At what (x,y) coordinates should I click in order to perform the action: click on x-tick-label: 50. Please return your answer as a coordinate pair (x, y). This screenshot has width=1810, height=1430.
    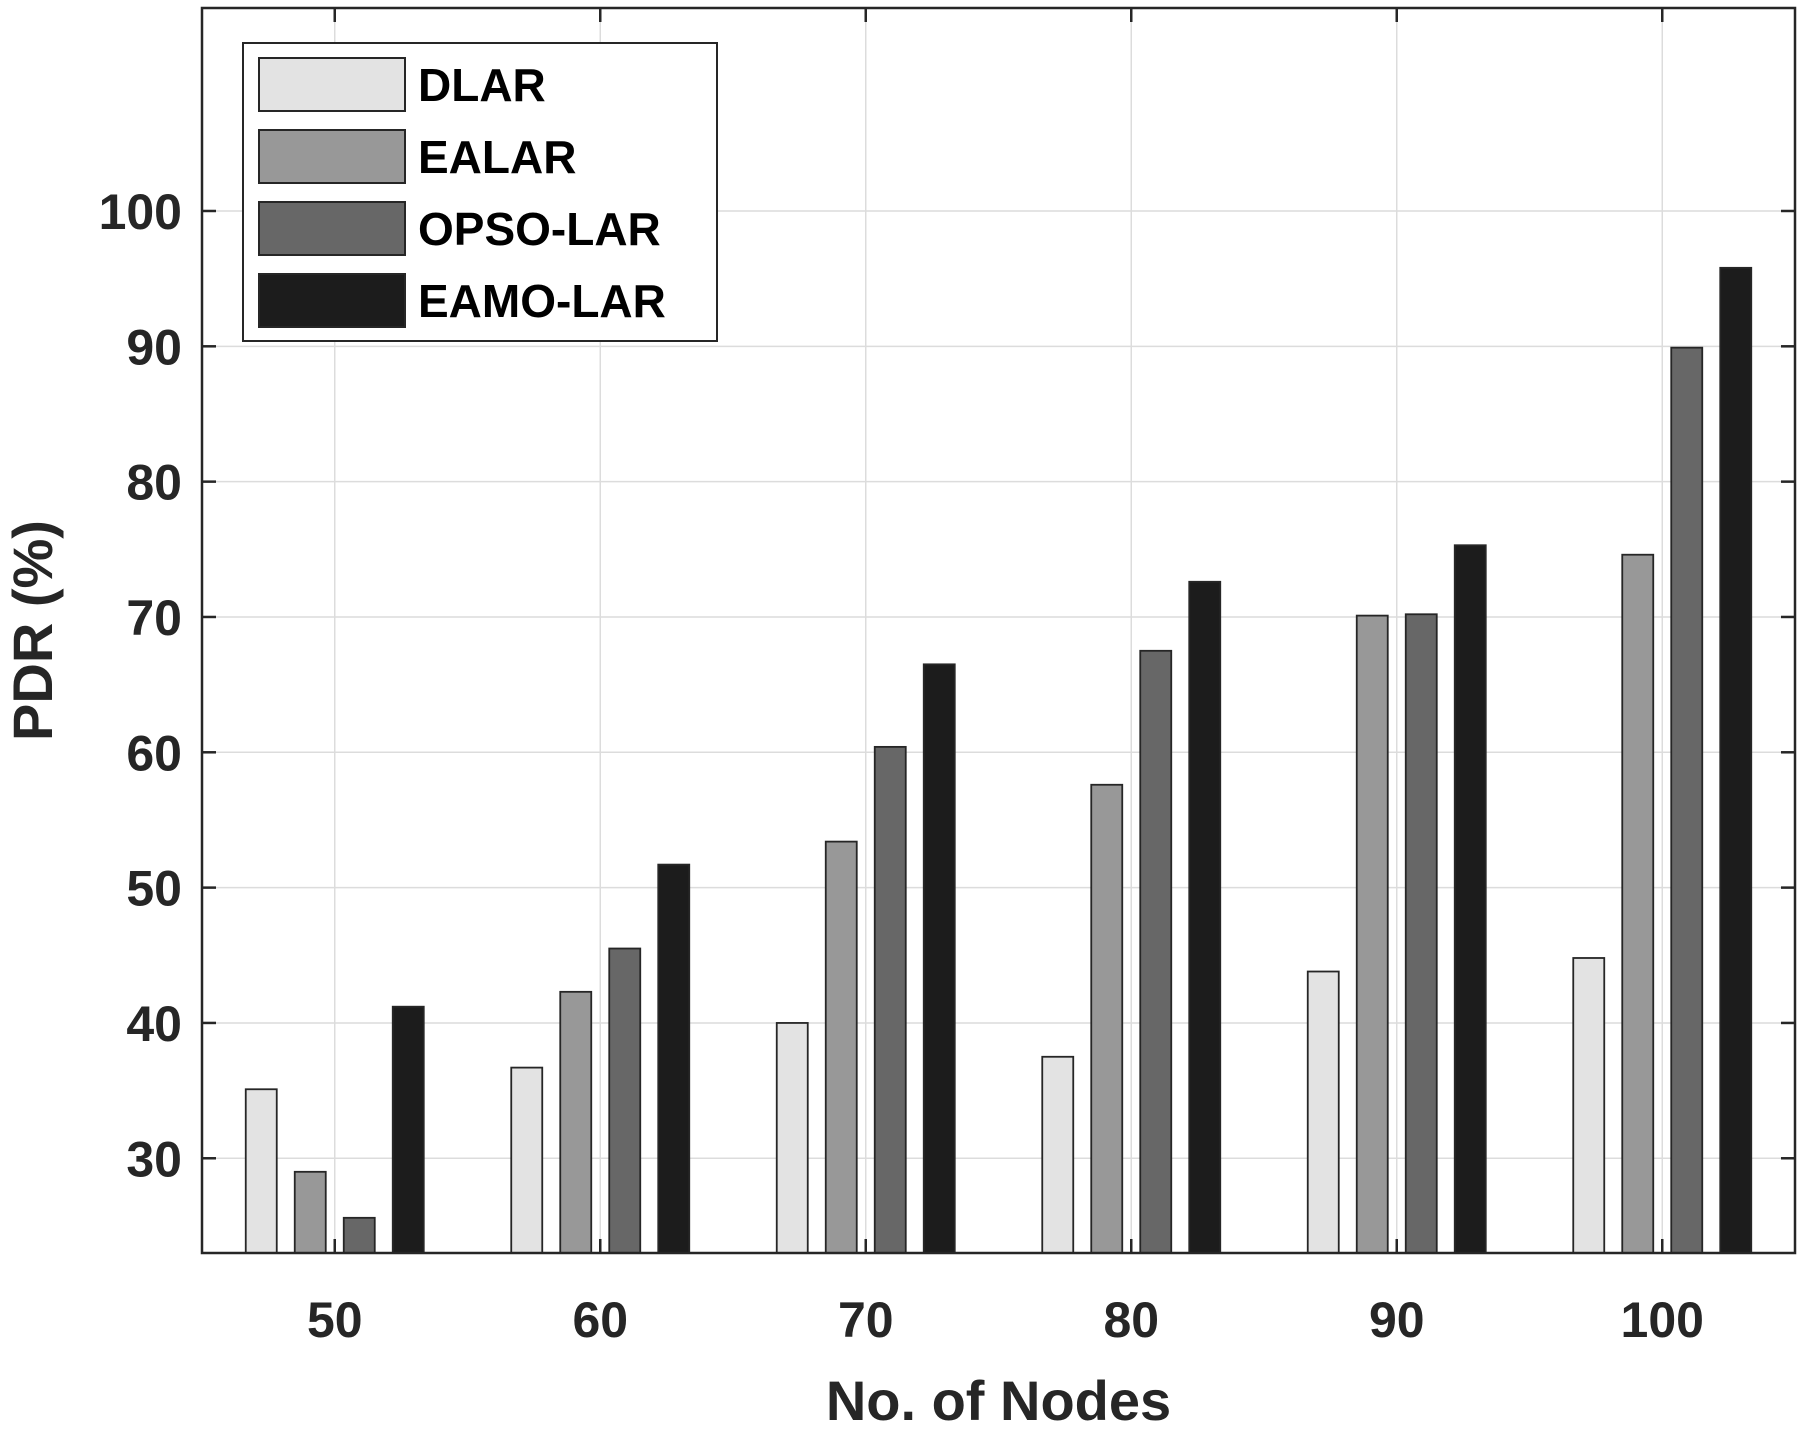
    Looking at the image, I should click on (335, 1320).